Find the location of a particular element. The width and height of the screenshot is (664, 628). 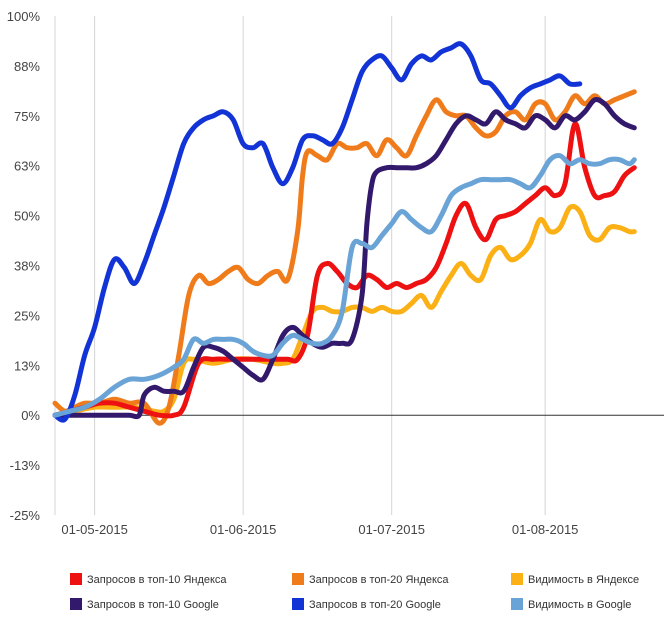

y-tick-label: 88% is located at coordinates (27, 66).